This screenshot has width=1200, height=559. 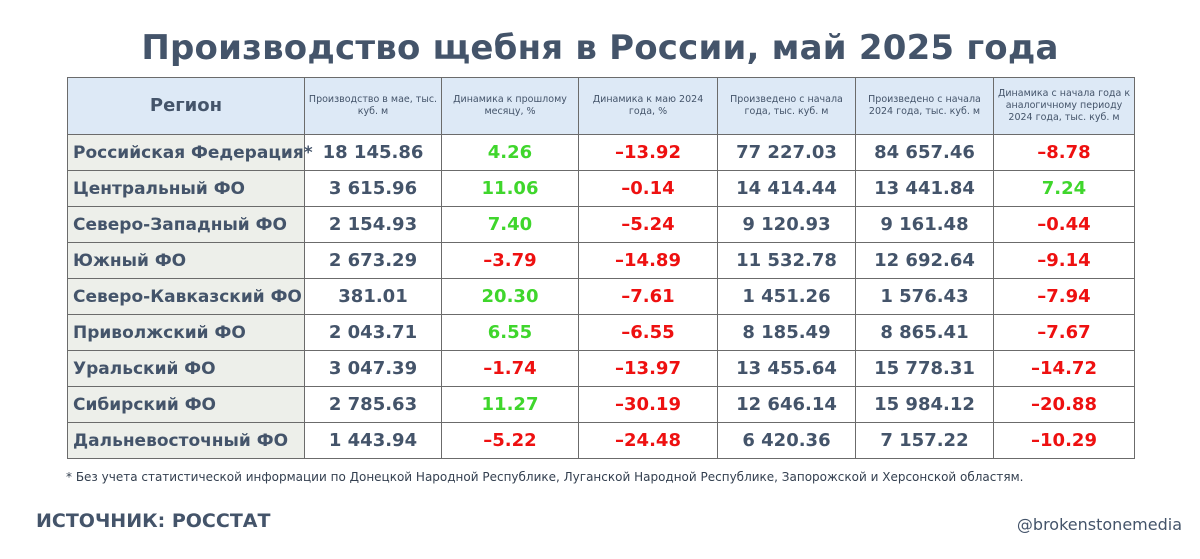 I want to click on cell-region: Северо-Кавказский ФО, so click(x=186, y=296).